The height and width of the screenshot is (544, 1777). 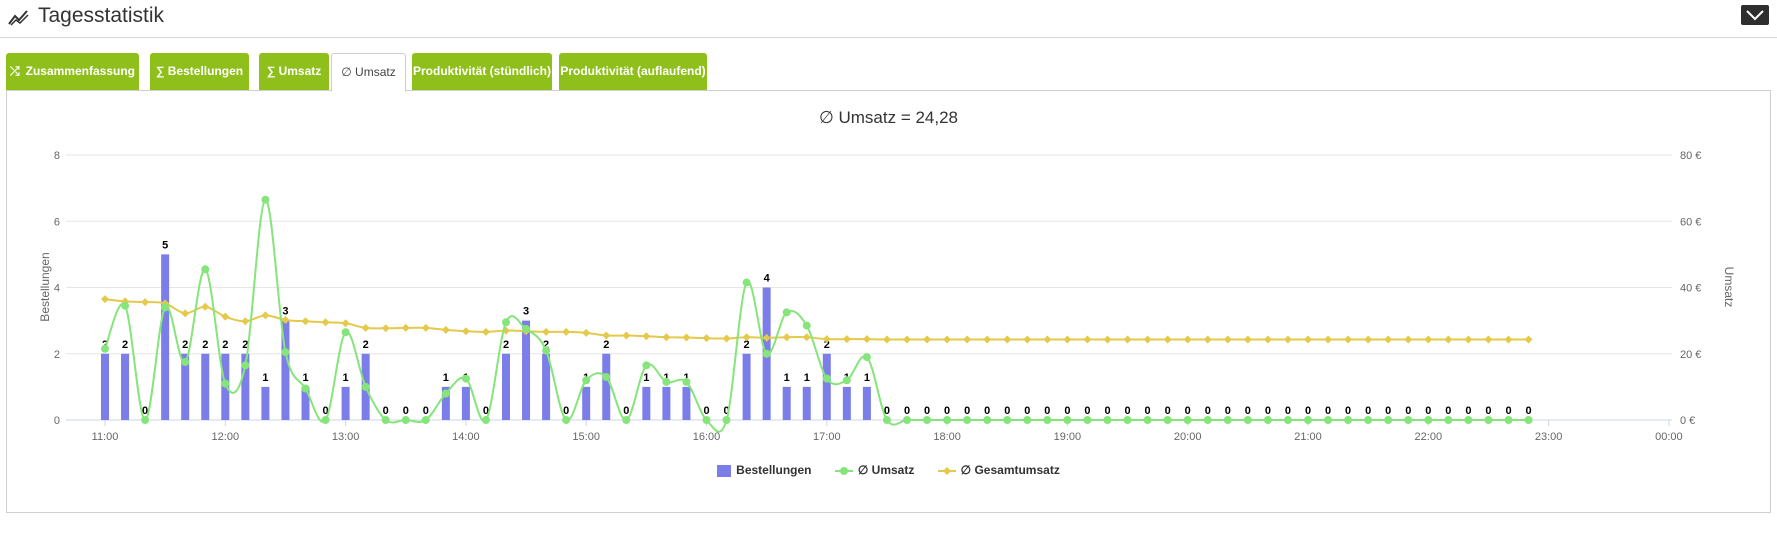 I want to click on bar-data-label: 5, so click(x=165, y=245).